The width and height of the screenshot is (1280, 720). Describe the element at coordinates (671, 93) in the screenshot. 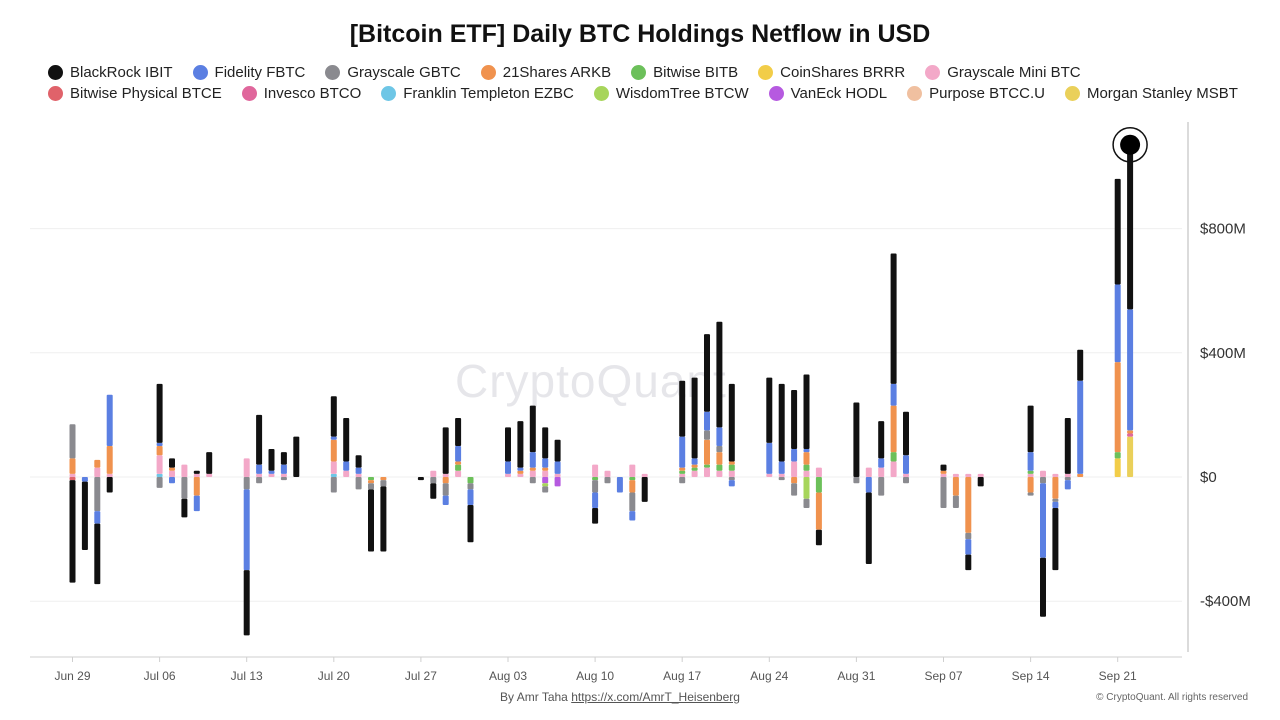

I see `legend-item-wisdomtree-btcw: WisdomTree BTCW` at that location.